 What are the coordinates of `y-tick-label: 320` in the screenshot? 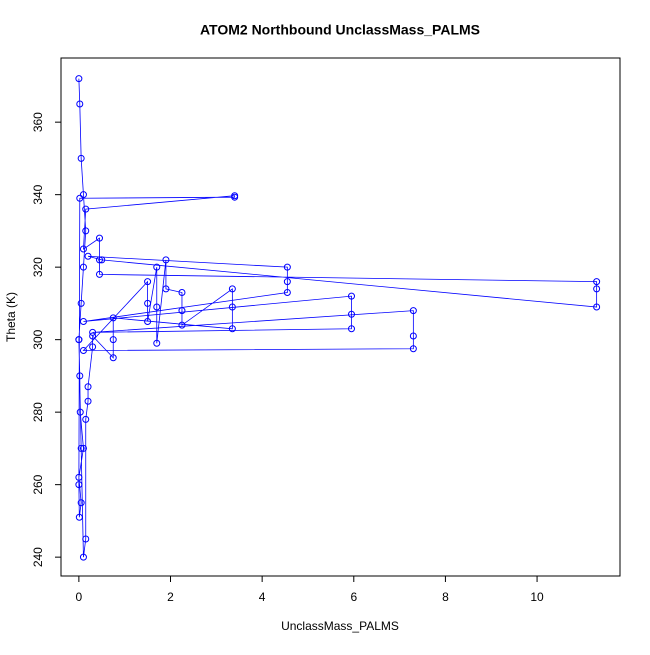 It's located at (38, 267).